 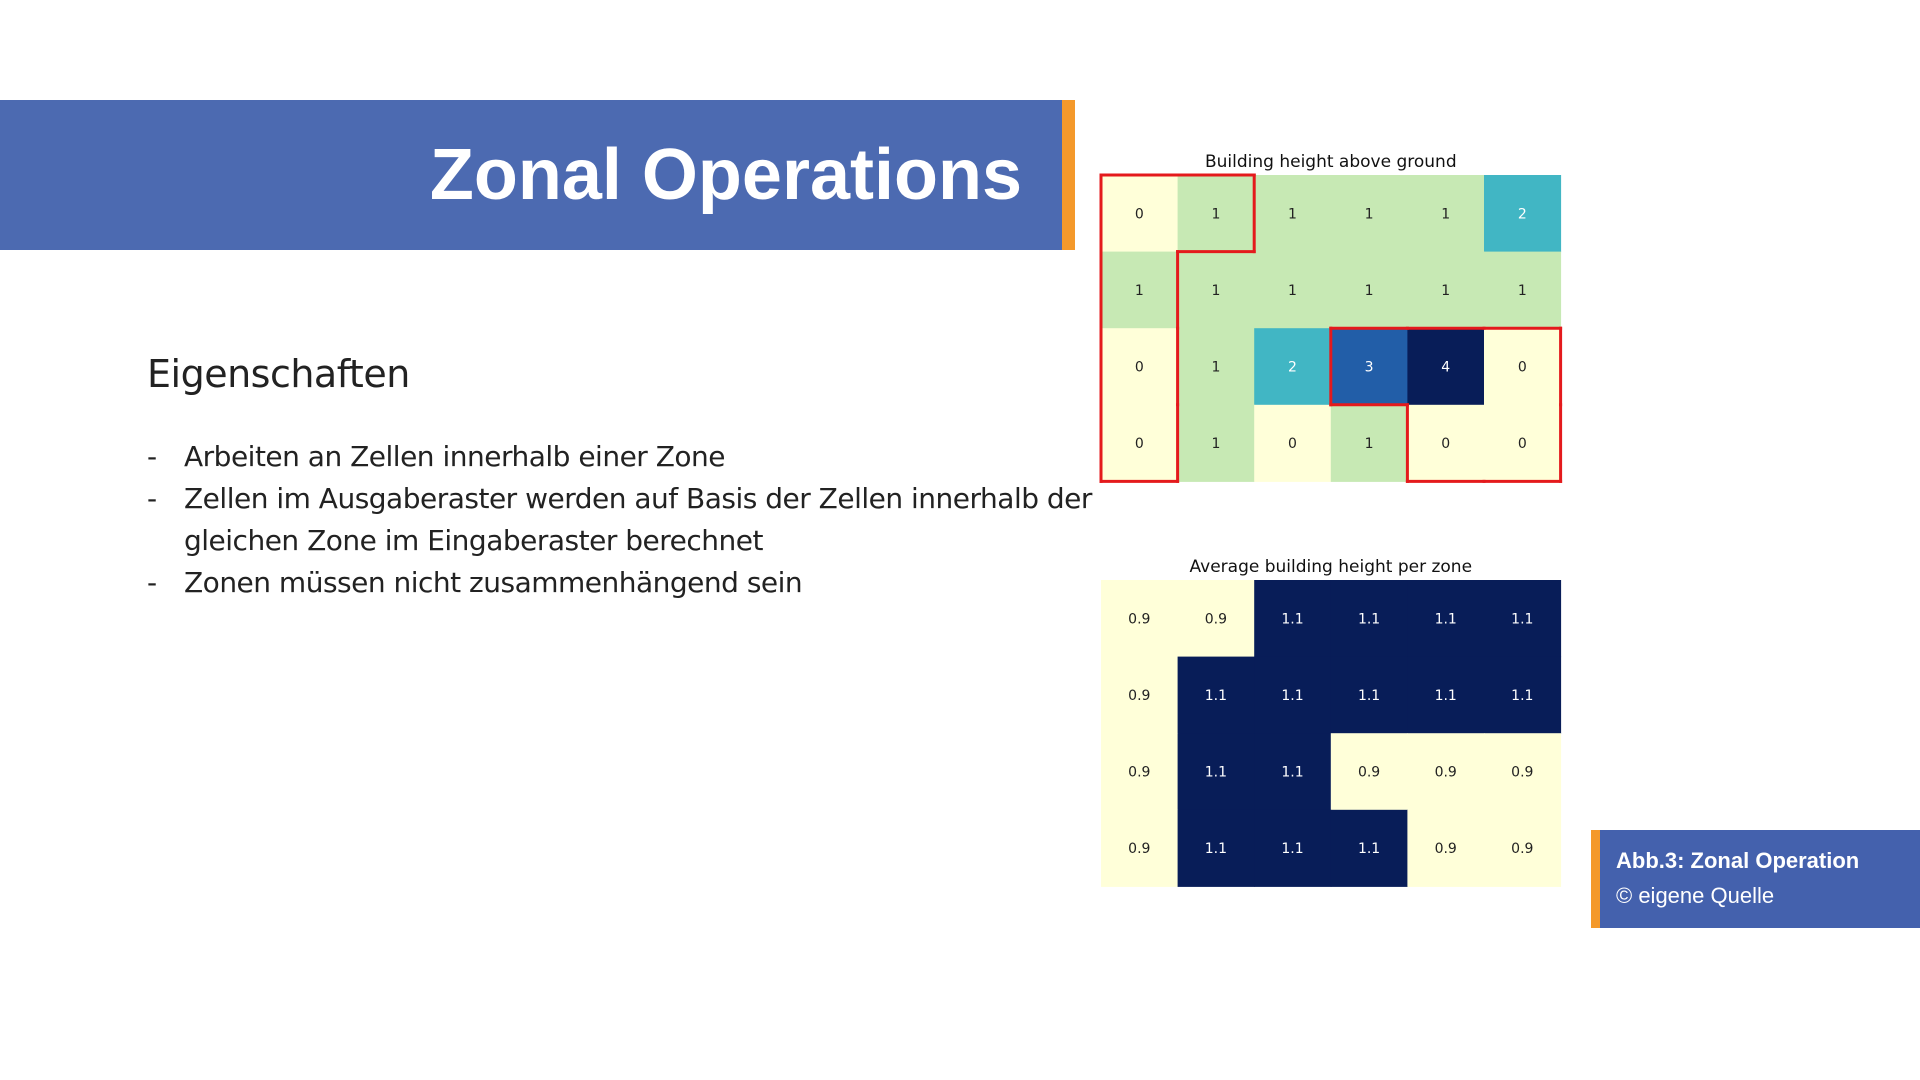 I want to click on figure-caption: Abb.3: Zonal Operation © eigene Quelle, so click(x=1755, y=879).